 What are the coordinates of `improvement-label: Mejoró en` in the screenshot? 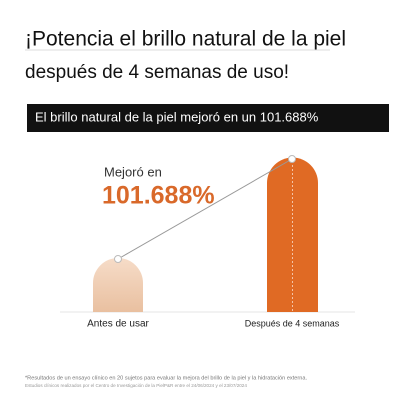 It's located at (133, 171).